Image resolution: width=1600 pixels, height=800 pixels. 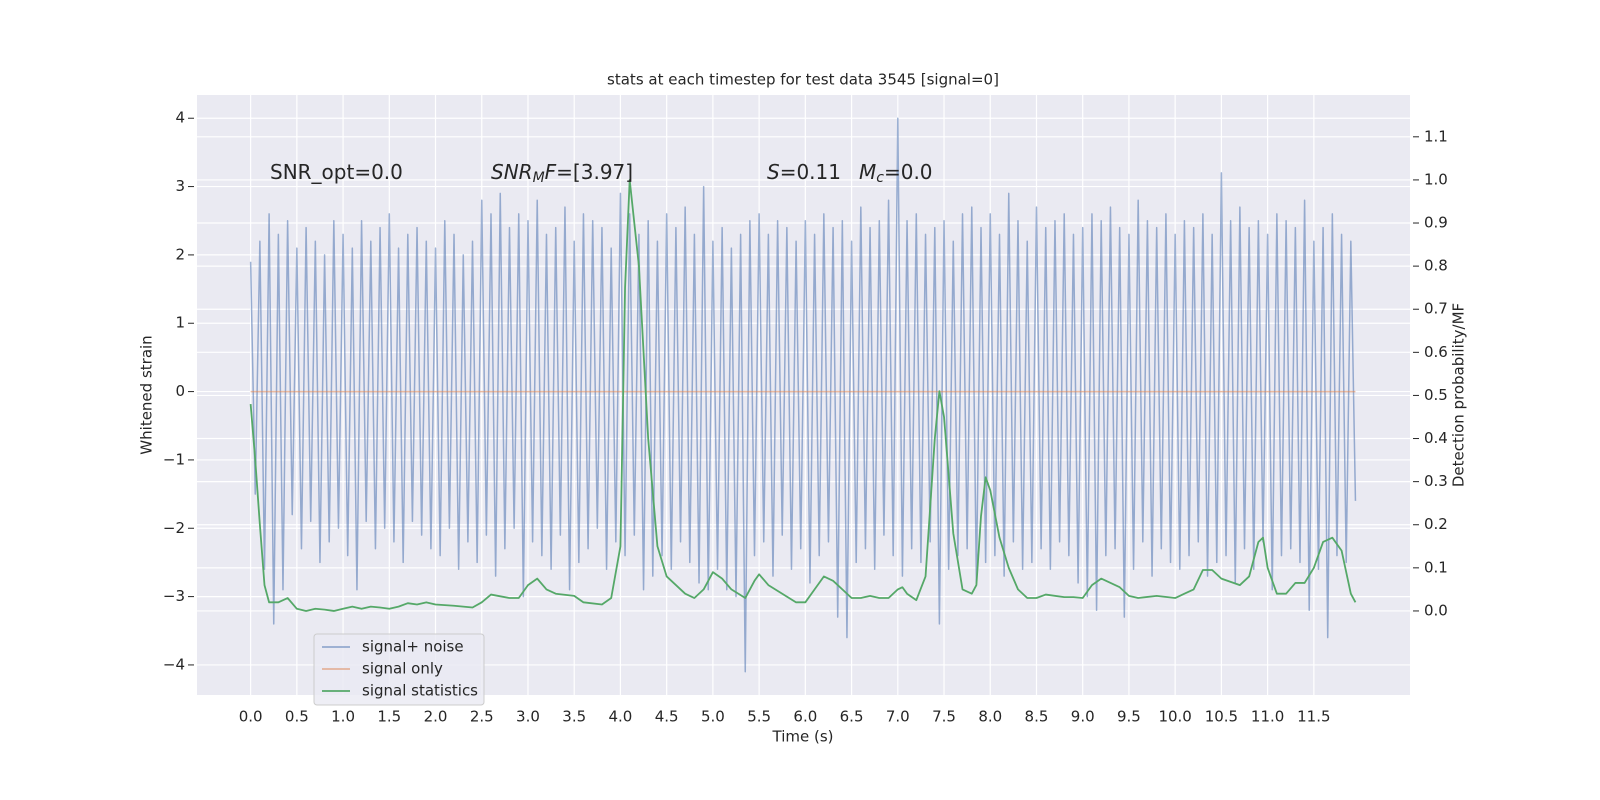 What do you see at coordinates (621, 717) in the screenshot?
I see `x-tick-label: 4.0` at bounding box center [621, 717].